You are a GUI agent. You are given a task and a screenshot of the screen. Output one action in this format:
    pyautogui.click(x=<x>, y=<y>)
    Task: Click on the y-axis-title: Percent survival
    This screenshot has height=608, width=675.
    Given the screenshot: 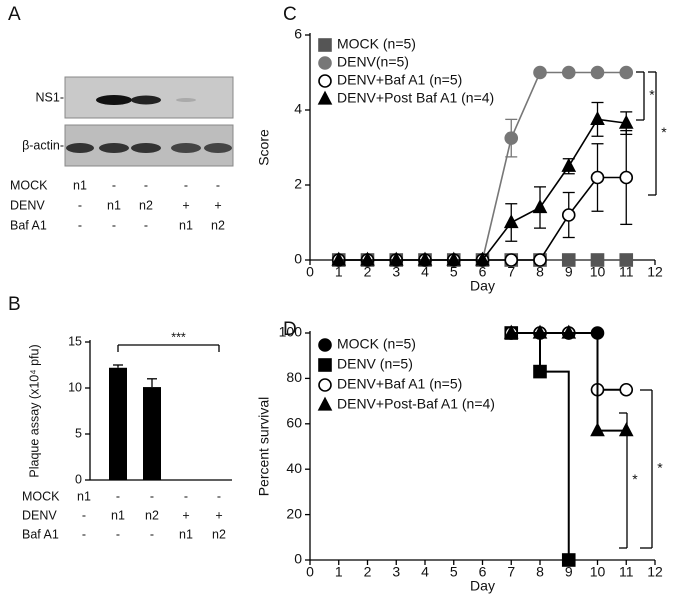 What is the action you would take?
    pyautogui.click(x=264, y=447)
    